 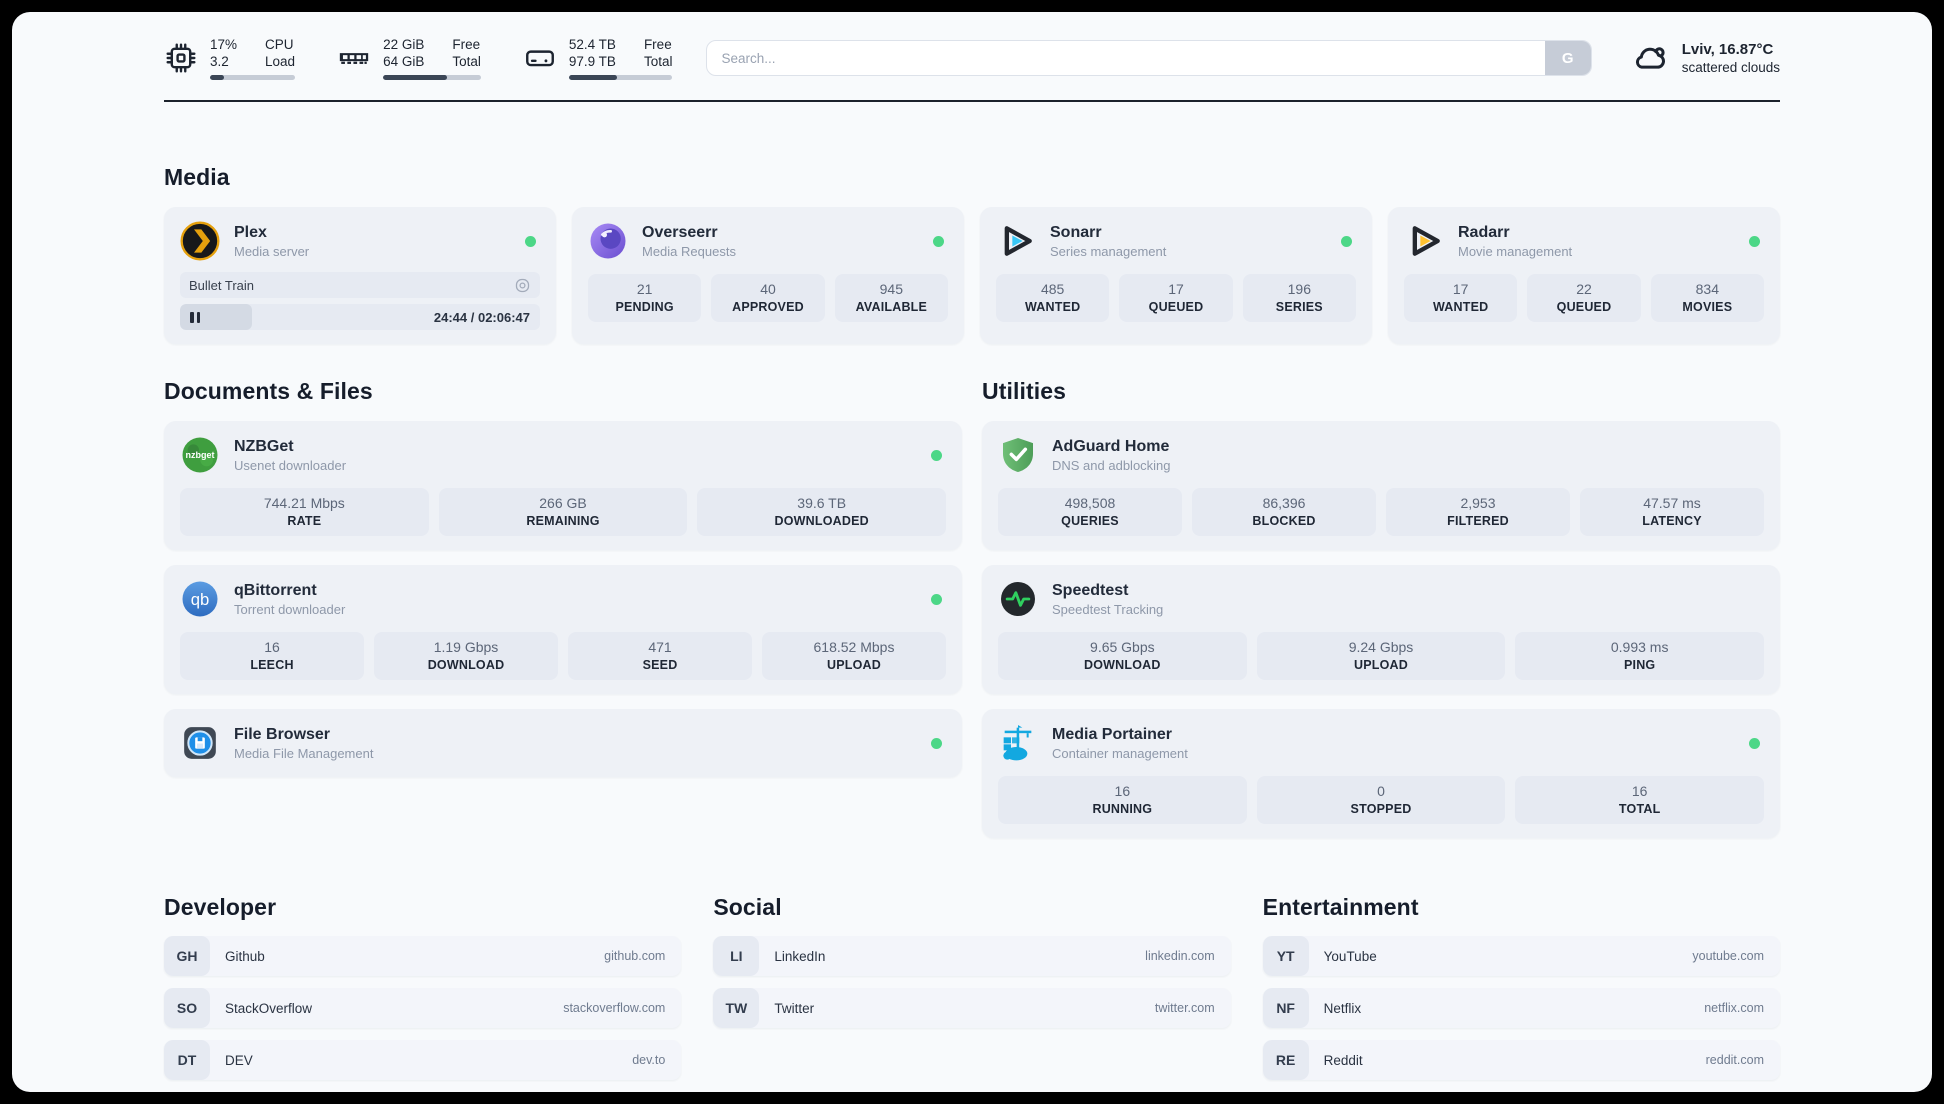 What do you see at coordinates (282, 734) in the screenshot?
I see `app-title: File Browser` at bounding box center [282, 734].